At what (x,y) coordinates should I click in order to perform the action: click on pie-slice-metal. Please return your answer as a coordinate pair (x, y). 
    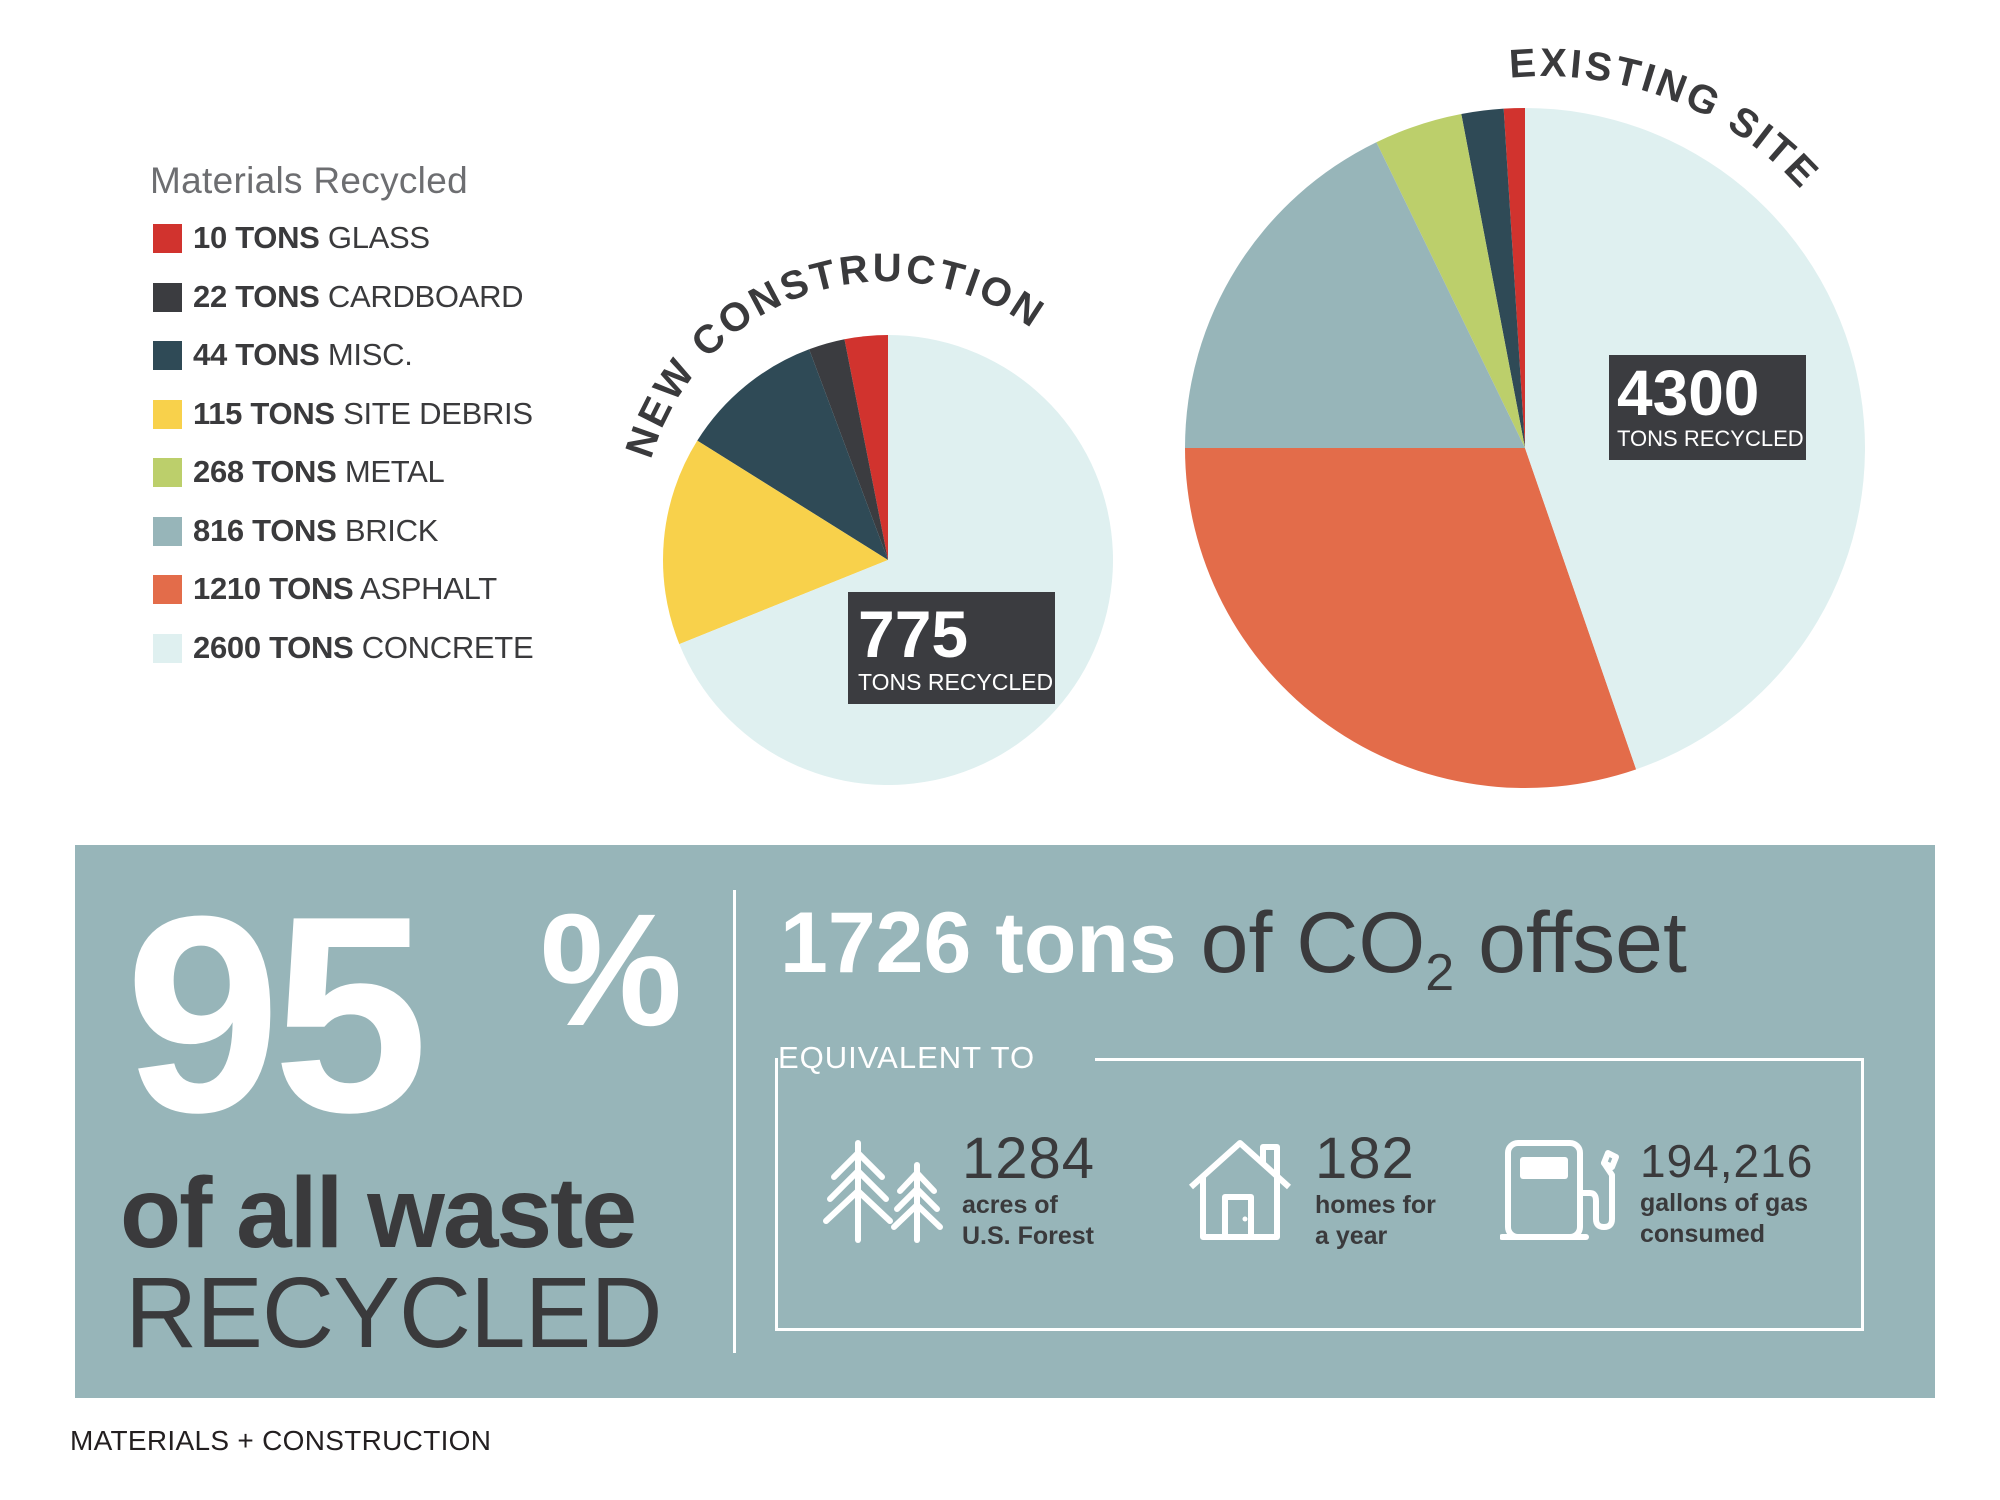
    Looking at the image, I should click on (1450, 281).